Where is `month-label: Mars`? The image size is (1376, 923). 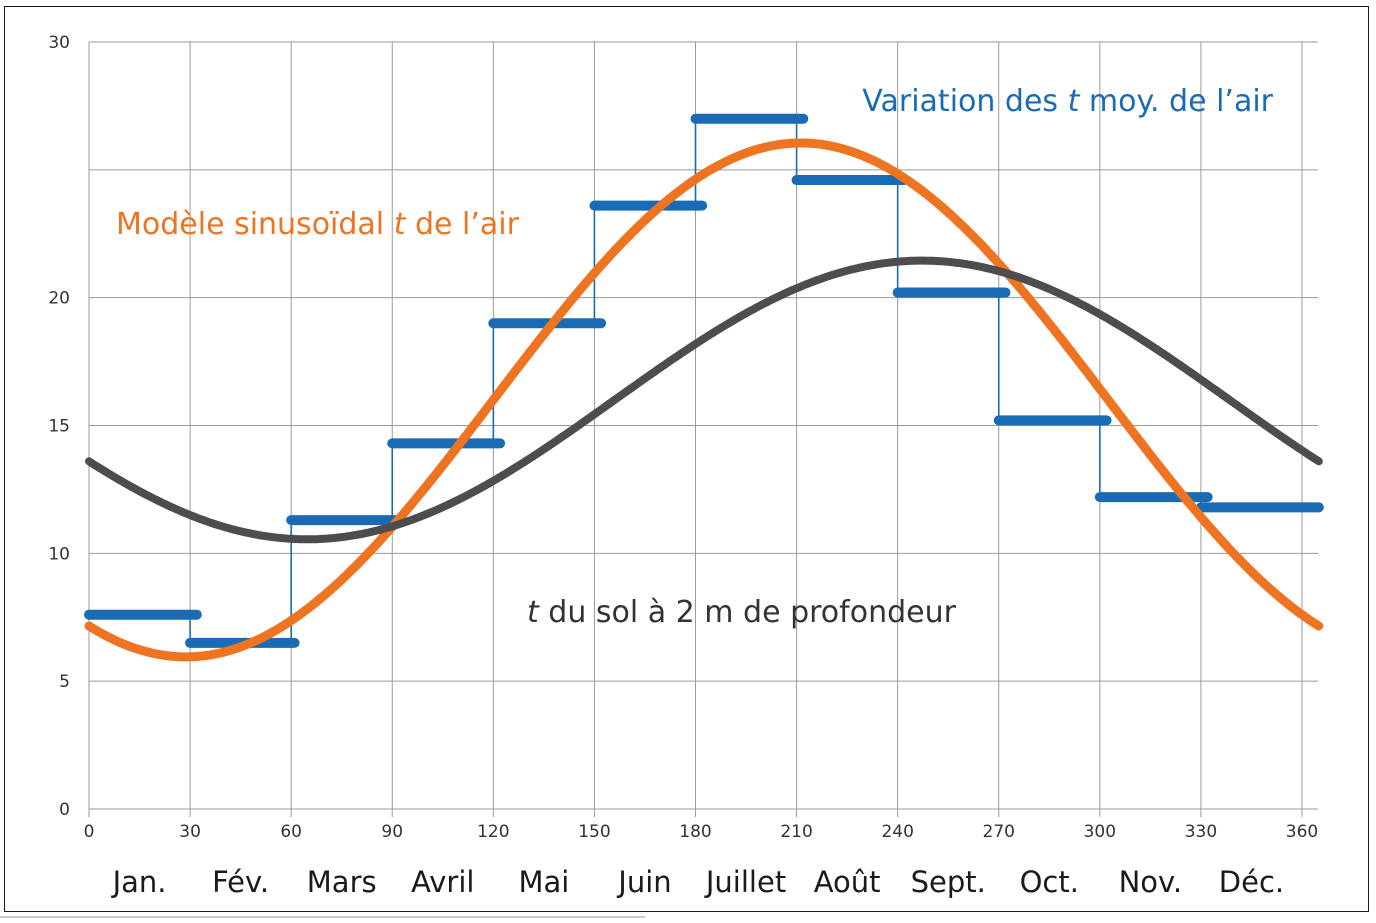 month-label: Mars is located at coordinates (342, 882).